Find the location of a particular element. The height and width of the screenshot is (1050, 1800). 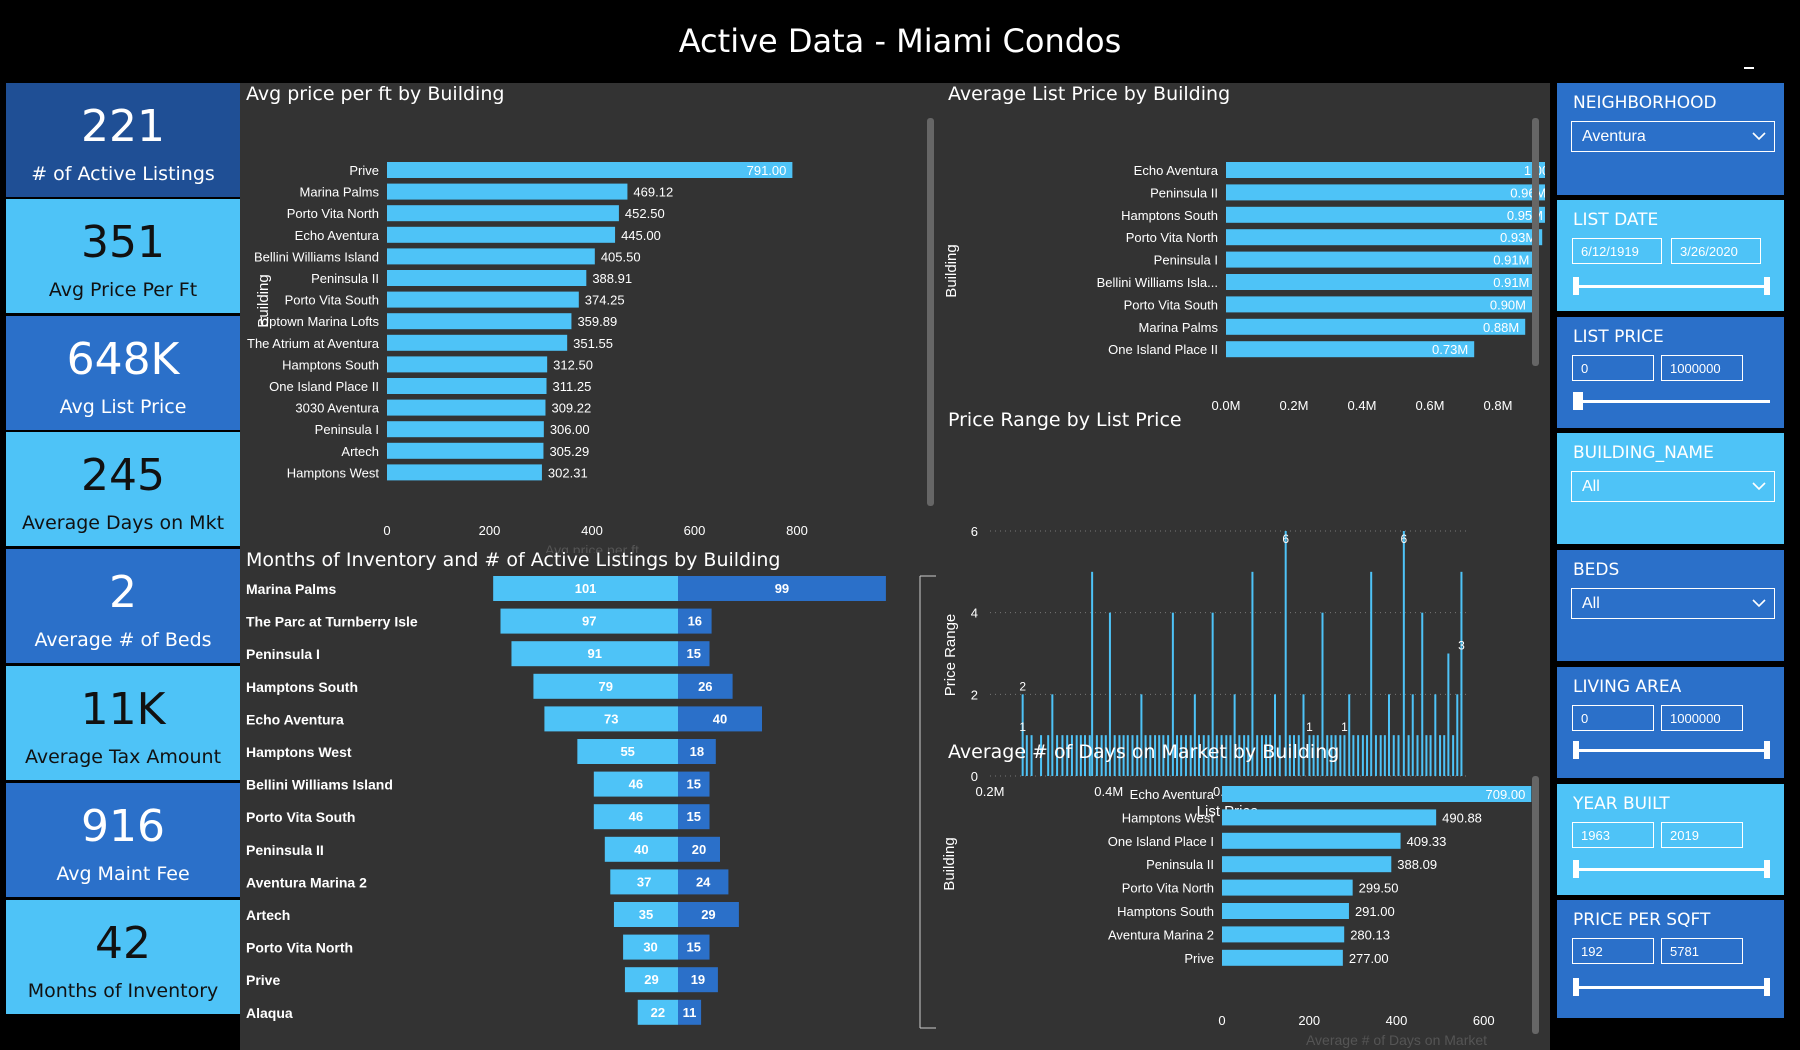

category-label: The Parc at Turnberry Isle is located at coordinates (332, 622).